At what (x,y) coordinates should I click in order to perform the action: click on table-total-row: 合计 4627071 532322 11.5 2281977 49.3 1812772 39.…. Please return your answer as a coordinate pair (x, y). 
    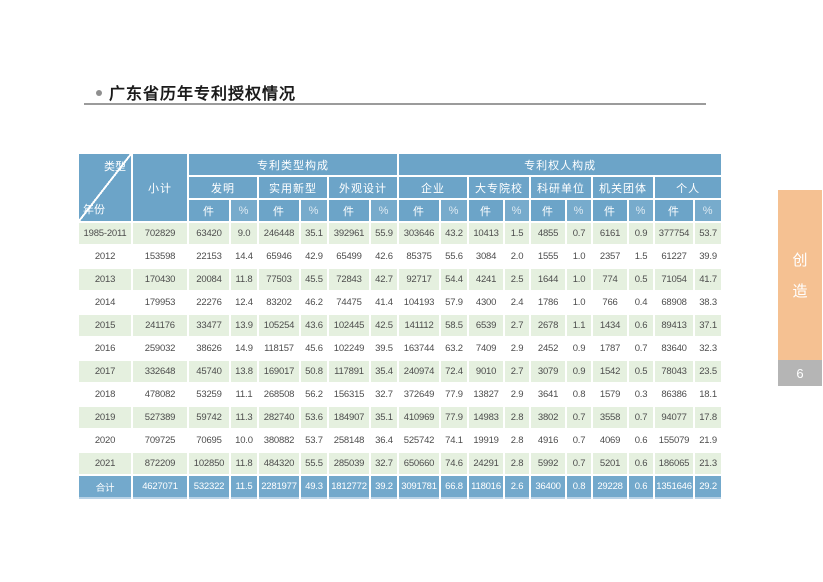
    Looking at the image, I should click on (400, 486).